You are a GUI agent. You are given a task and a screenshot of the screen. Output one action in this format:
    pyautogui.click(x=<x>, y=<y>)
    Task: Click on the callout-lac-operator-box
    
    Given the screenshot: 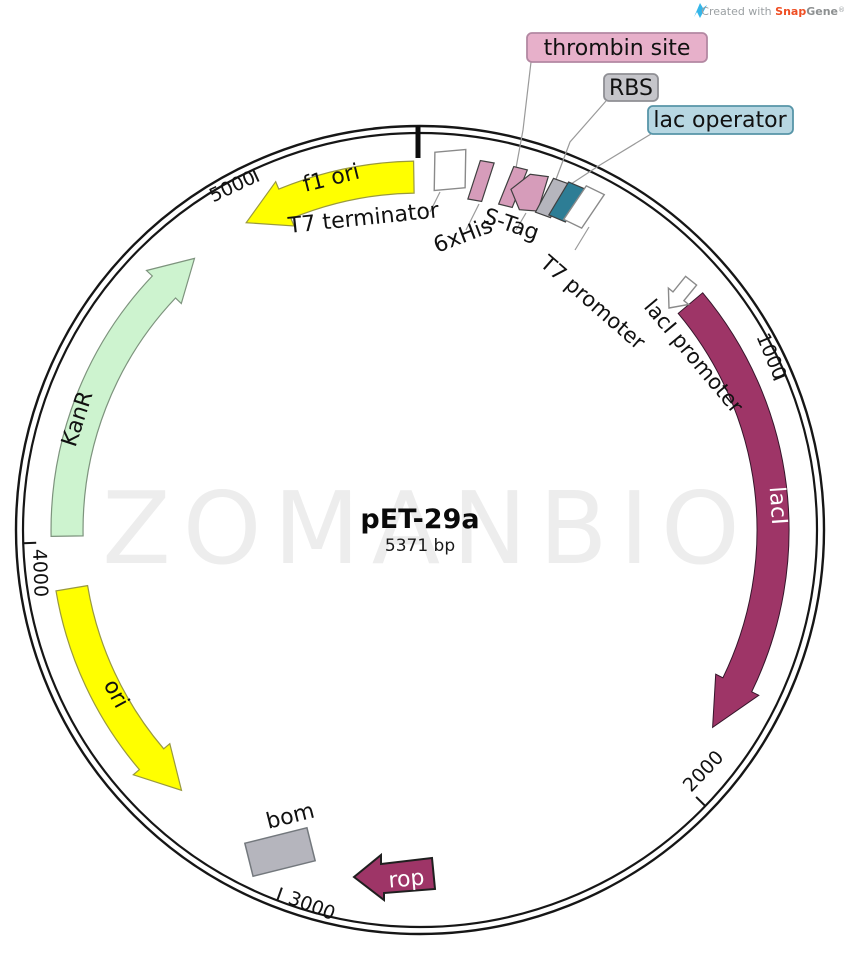 What is the action you would take?
    pyautogui.click(x=720, y=120)
    